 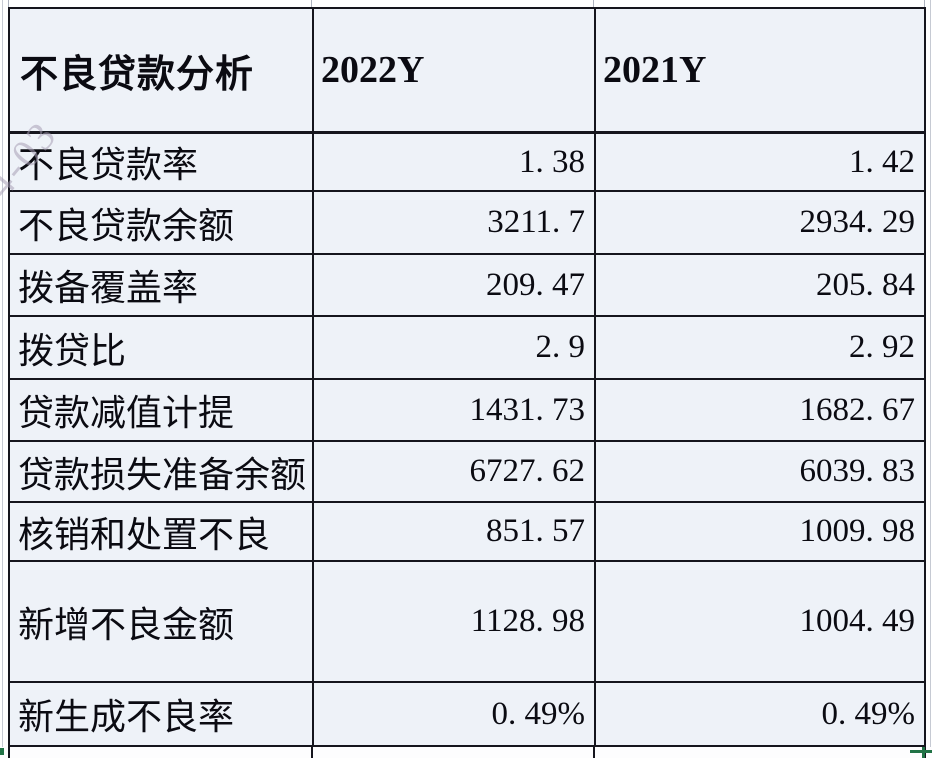 I want to click on partial-row-below, so click(x=466, y=752).